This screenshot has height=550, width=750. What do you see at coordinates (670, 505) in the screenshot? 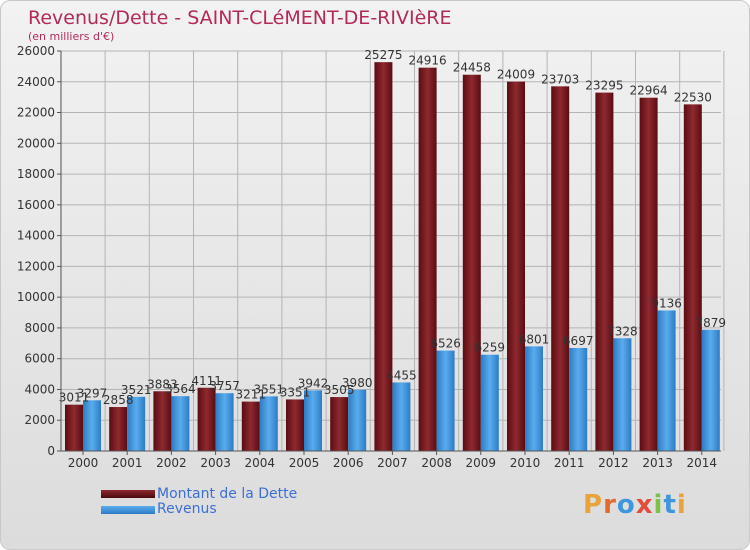
I see `logo-letter: t` at bounding box center [670, 505].